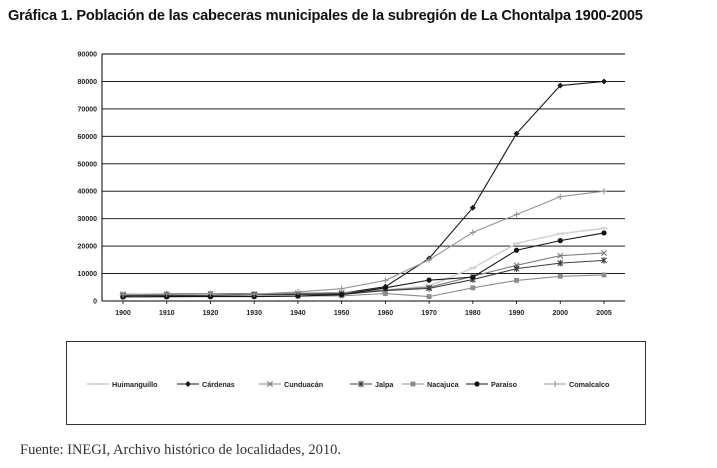 This screenshot has height=468, width=717. Describe the element at coordinates (443, 384) in the screenshot. I see `legend-label: Nacajuca` at that location.